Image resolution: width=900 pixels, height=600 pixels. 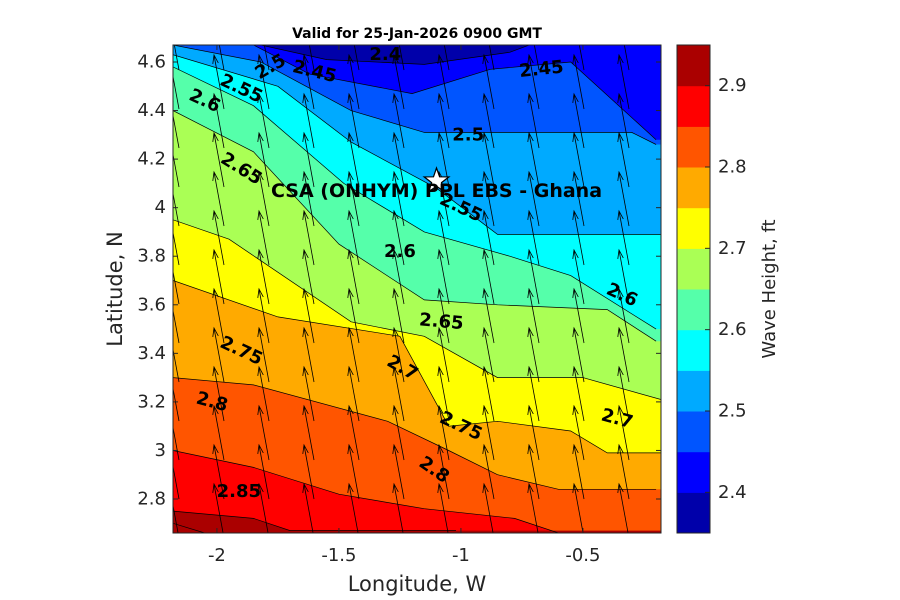 What do you see at coordinates (115, 289) in the screenshot?
I see `y-axis-label: Latitude, N` at bounding box center [115, 289].